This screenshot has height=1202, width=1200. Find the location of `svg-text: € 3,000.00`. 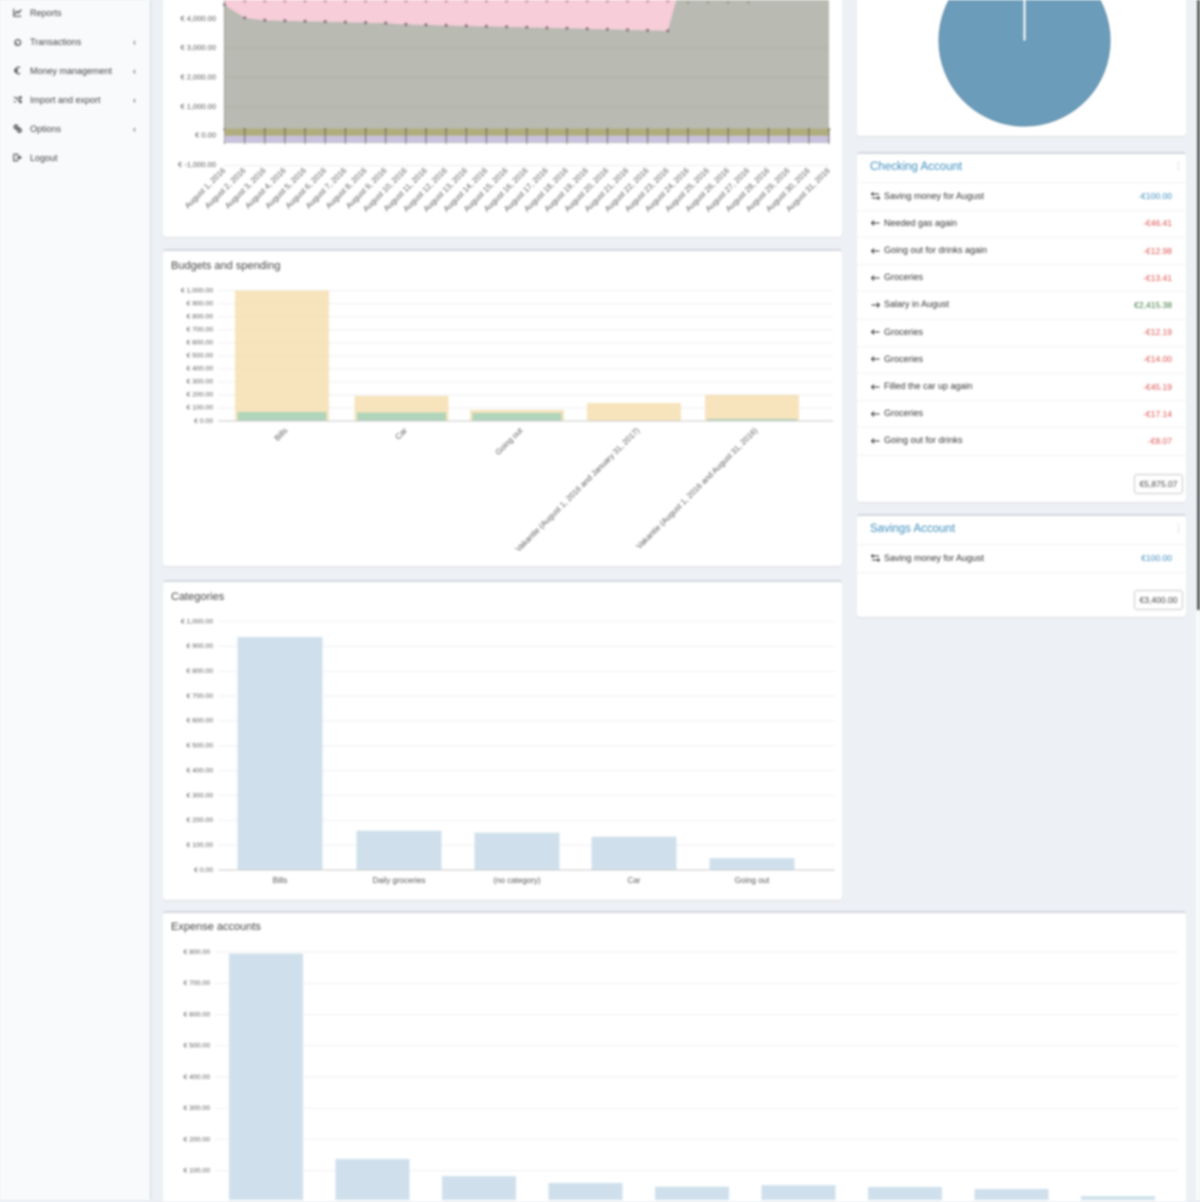

svg-text: € 3,000.00 is located at coordinates (198, 47).